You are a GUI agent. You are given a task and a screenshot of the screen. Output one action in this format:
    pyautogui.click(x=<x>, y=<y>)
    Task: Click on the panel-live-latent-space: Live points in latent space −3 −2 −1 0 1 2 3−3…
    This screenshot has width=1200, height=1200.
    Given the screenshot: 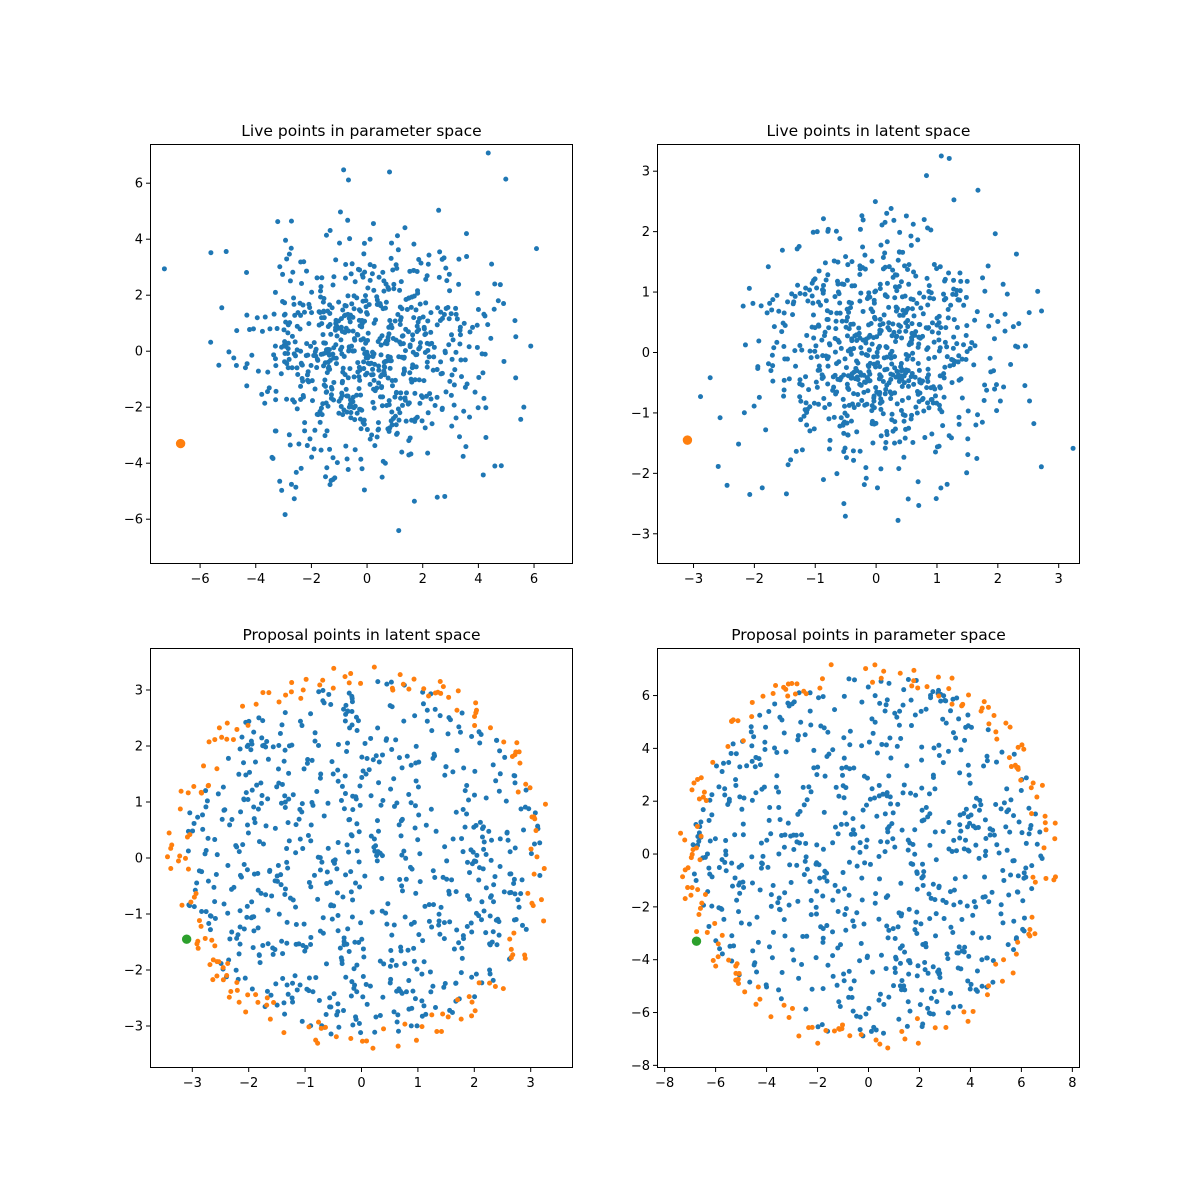 What is the action you would take?
    pyautogui.click(x=855, y=354)
    